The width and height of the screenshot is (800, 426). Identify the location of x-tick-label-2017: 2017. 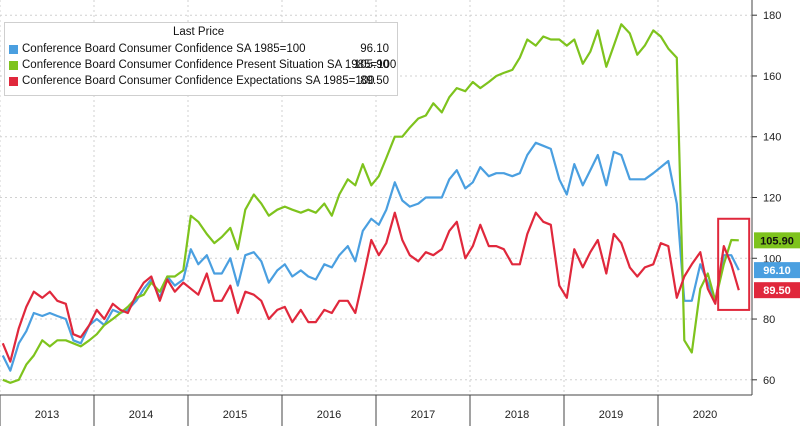
(423, 415).